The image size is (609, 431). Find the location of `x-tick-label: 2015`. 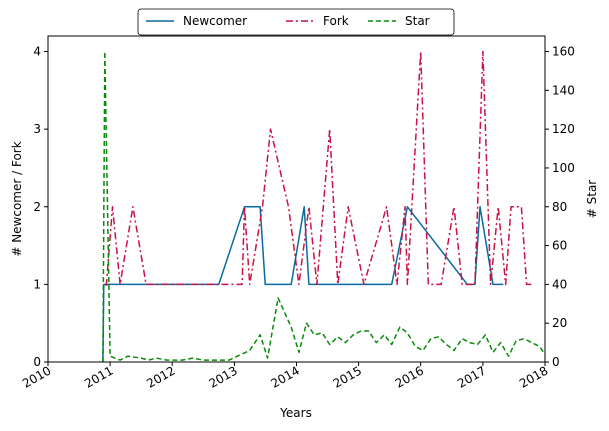

x-tick-label: 2015 is located at coordinates (347, 376).